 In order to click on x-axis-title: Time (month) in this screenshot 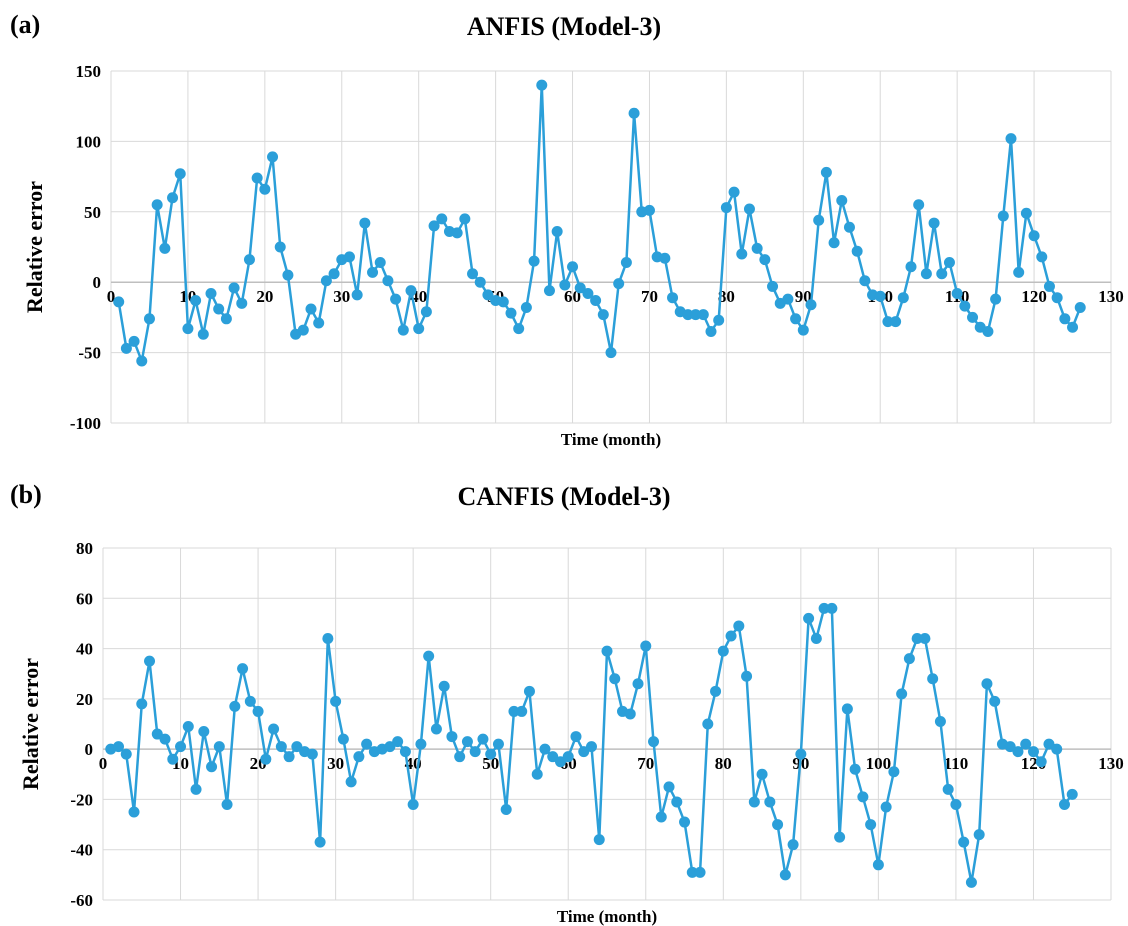, I will do `click(607, 916)`.